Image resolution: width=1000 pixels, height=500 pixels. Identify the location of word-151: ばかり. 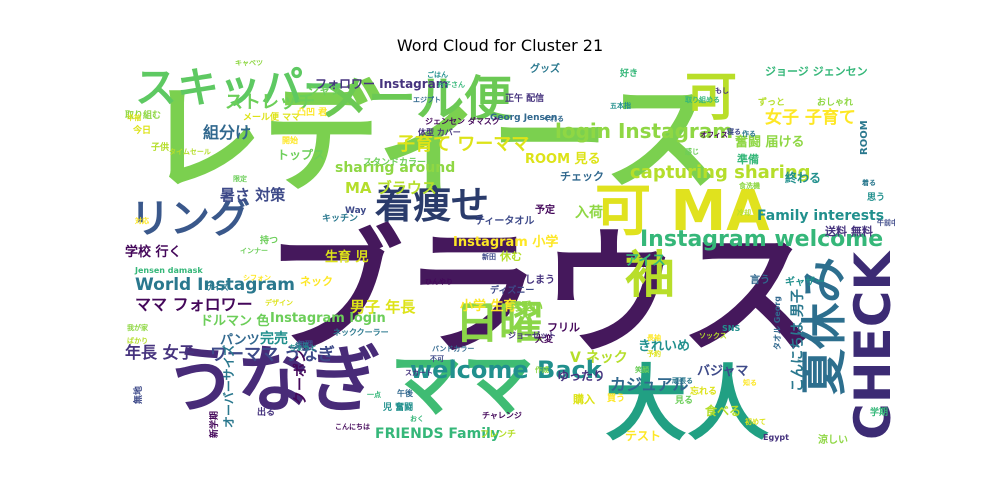
(137, 340).